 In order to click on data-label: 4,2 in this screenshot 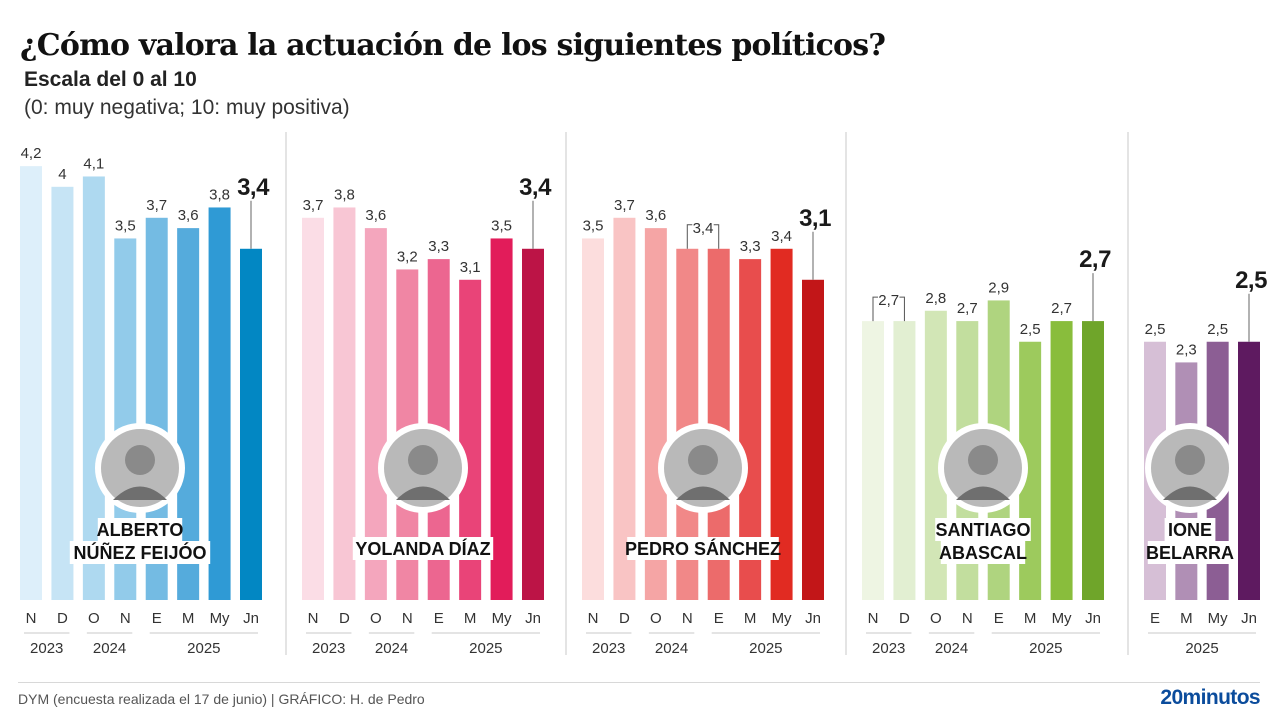, I will do `click(31, 153)`.